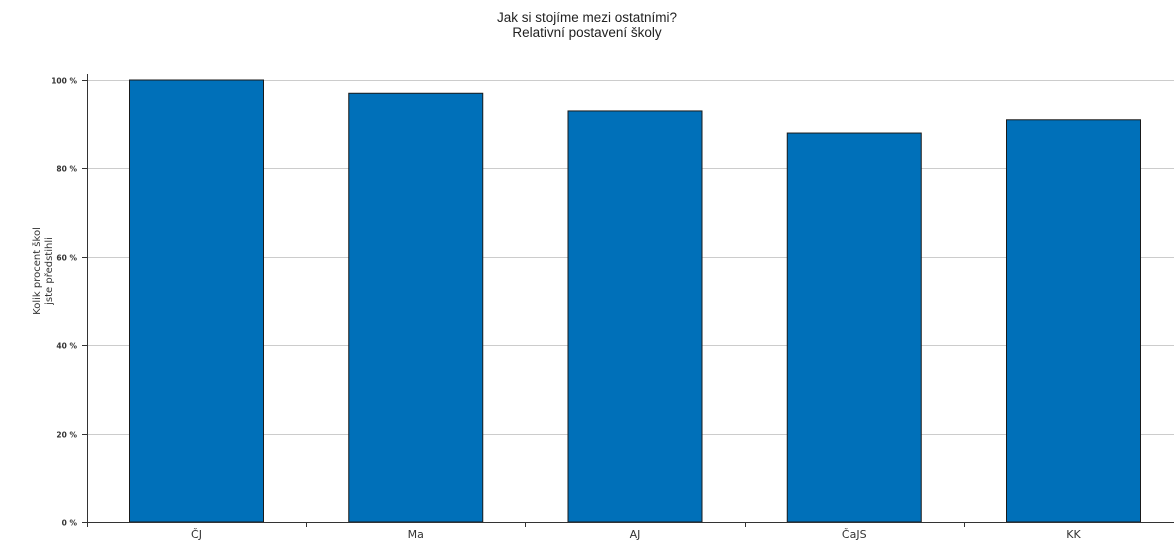 The width and height of the screenshot is (1174, 542). I want to click on chart-title: Jak si stojíme mezi ostatními?, so click(587, 17).